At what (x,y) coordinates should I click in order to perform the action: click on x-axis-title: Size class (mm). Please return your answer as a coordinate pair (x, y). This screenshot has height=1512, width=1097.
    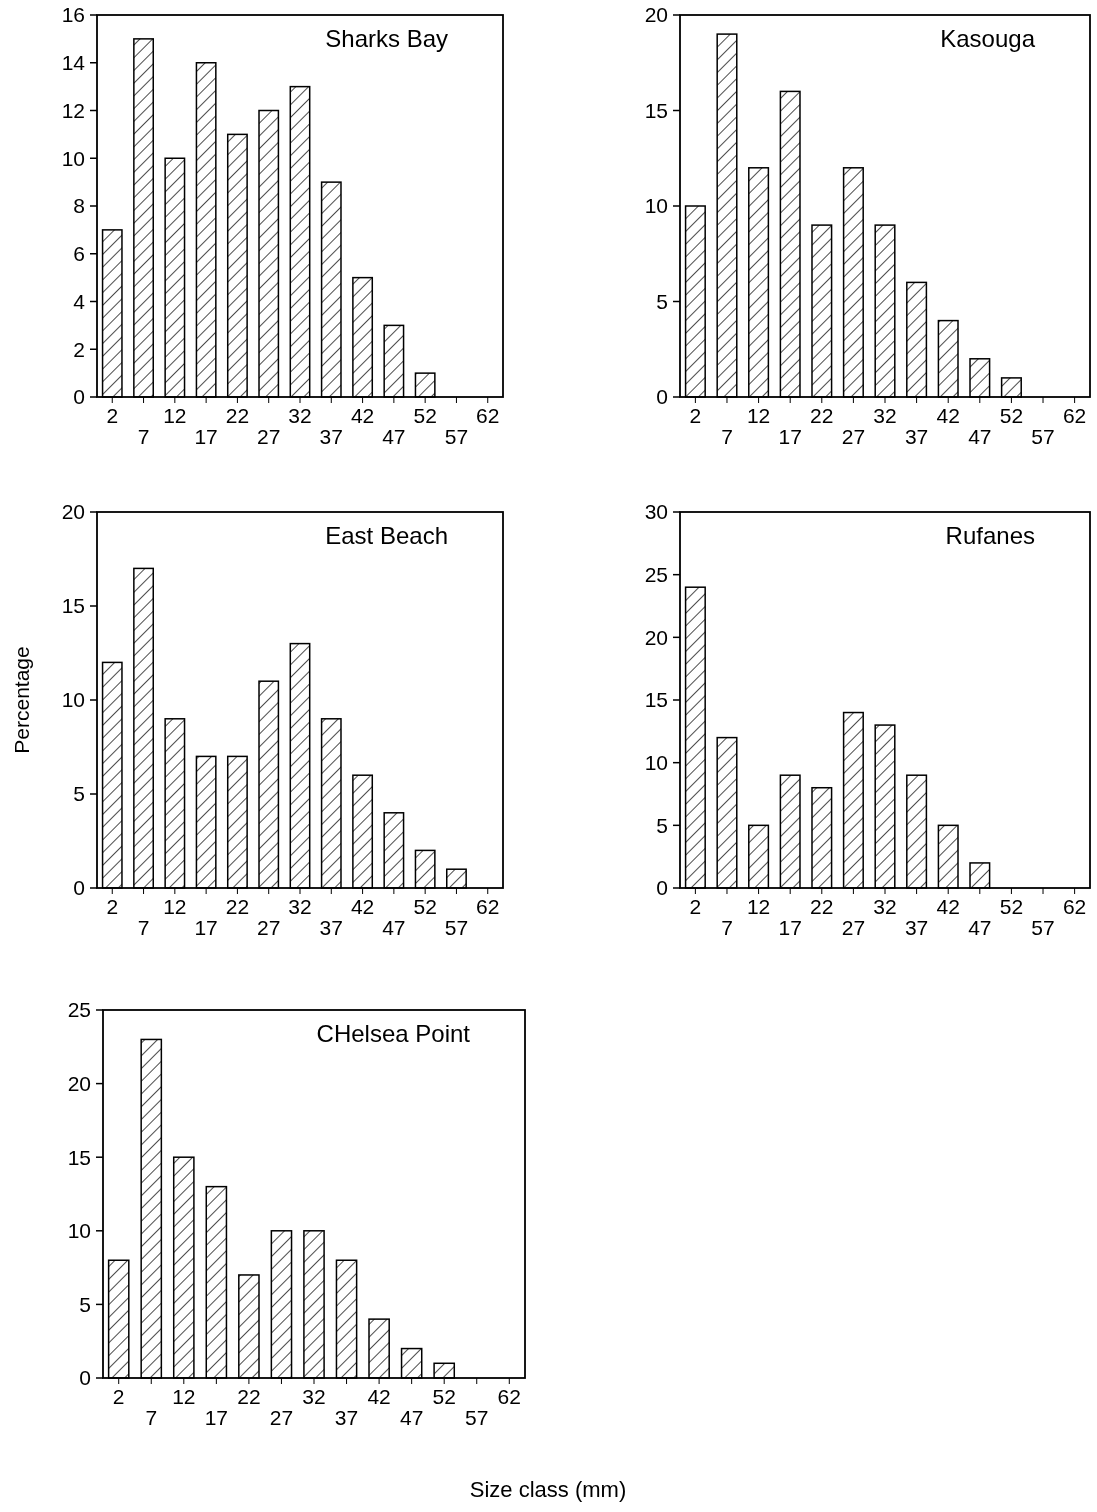
    Looking at the image, I should click on (548, 1489).